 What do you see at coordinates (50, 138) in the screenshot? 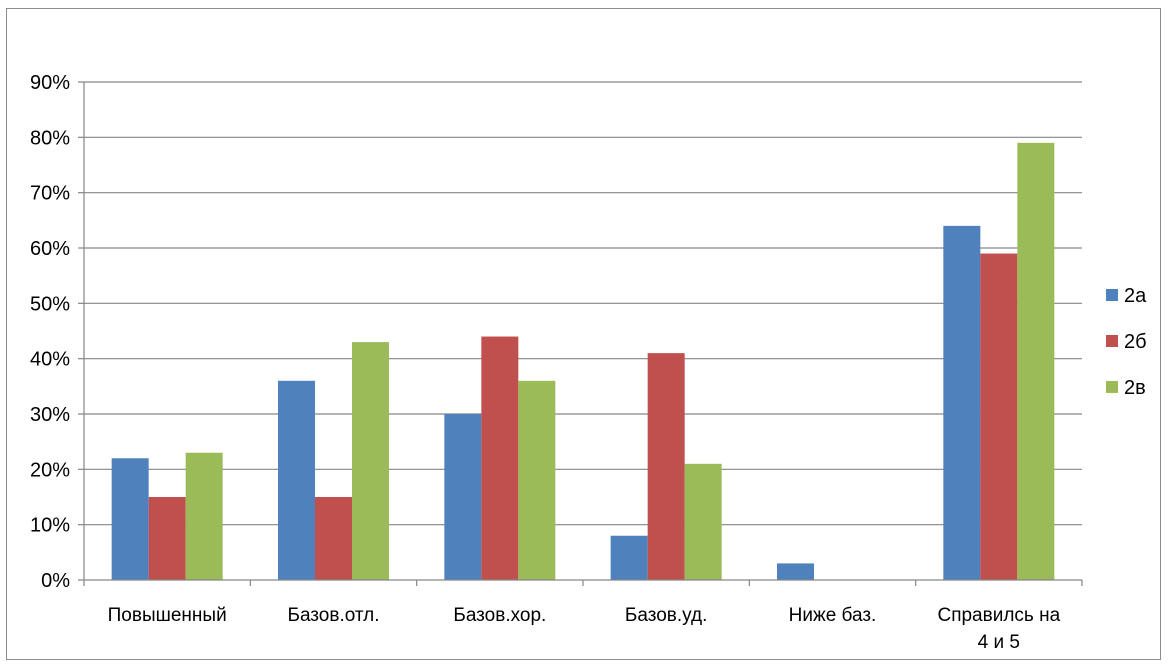
I see `y-tick-label: 80%` at bounding box center [50, 138].